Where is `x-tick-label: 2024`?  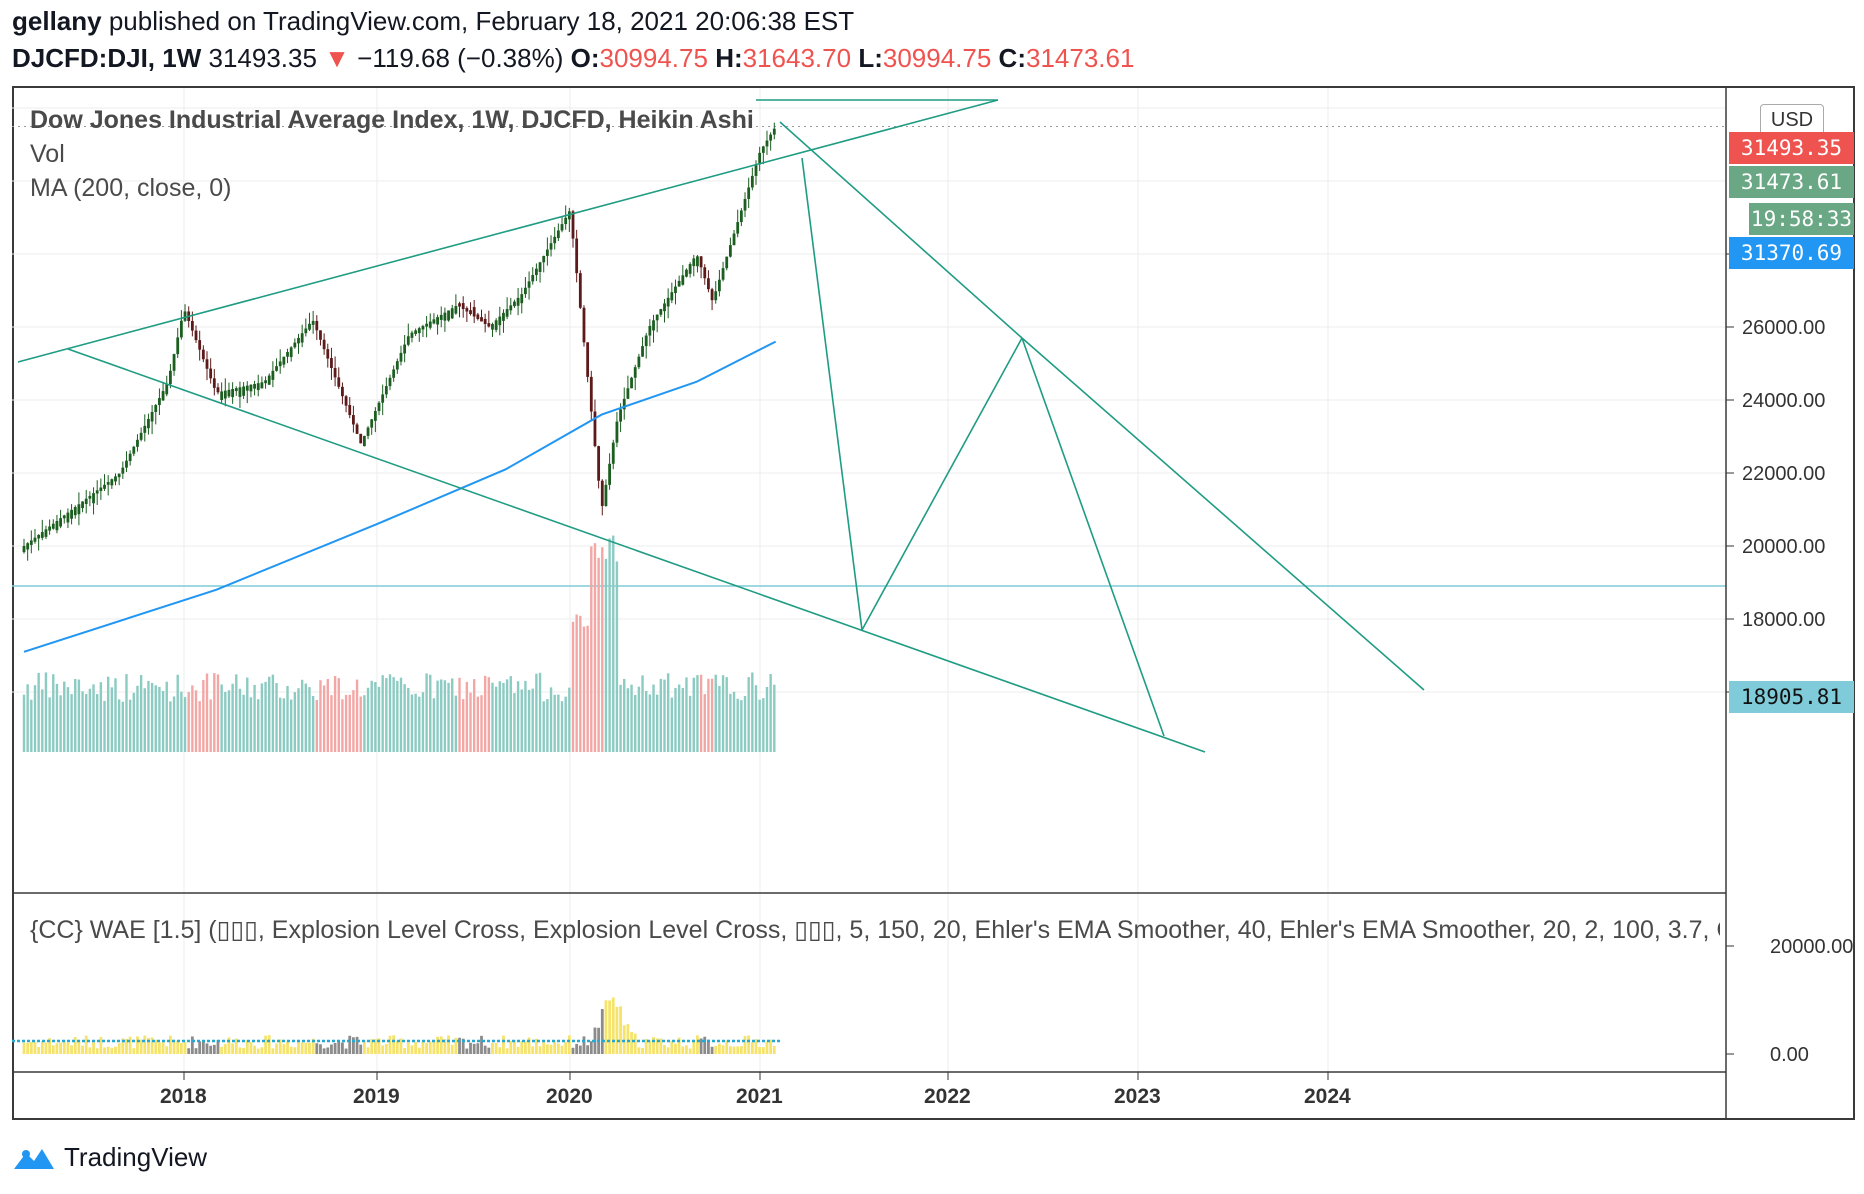 x-tick-label: 2024 is located at coordinates (1327, 1096).